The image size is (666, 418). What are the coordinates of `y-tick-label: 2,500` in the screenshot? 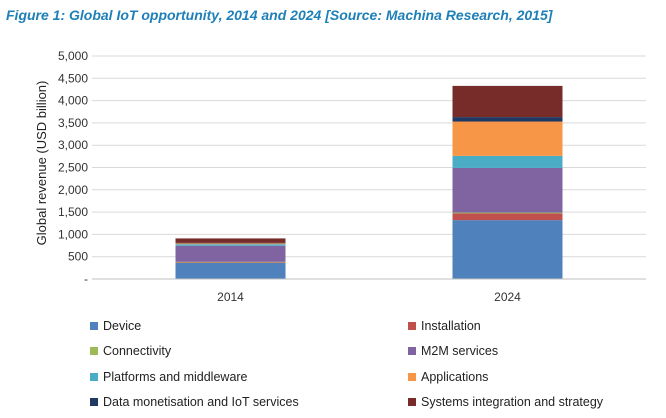 It's located at (73, 168).